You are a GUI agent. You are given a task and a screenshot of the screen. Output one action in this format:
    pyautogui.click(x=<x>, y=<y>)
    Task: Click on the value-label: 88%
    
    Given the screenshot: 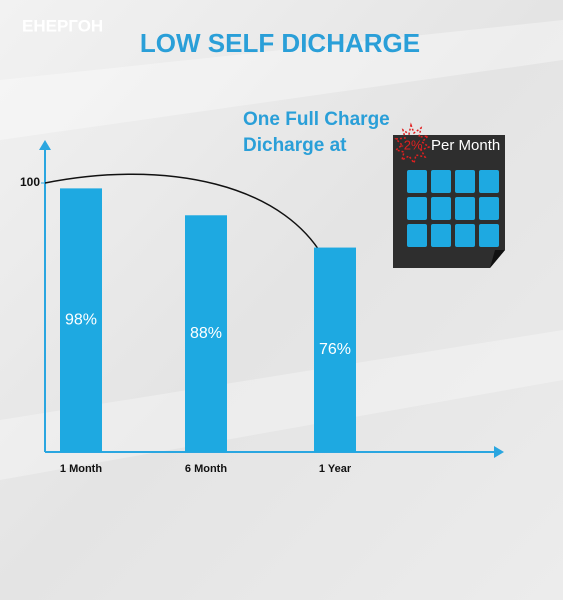 What is the action you would take?
    pyautogui.click(x=206, y=333)
    